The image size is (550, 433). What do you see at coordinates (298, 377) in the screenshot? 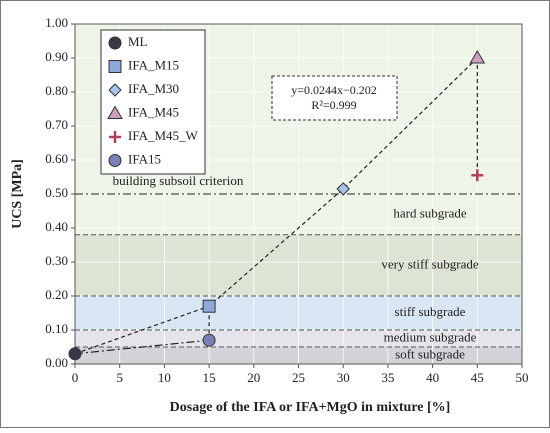
I see `x-tick-label: 25` at bounding box center [298, 377].